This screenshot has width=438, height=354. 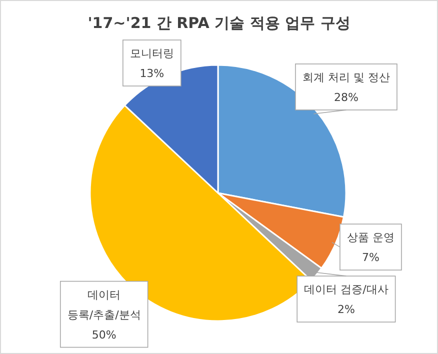 What do you see at coordinates (346, 289) in the screenshot?
I see `slice-label: 데이터 검증/대사` at bounding box center [346, 289].